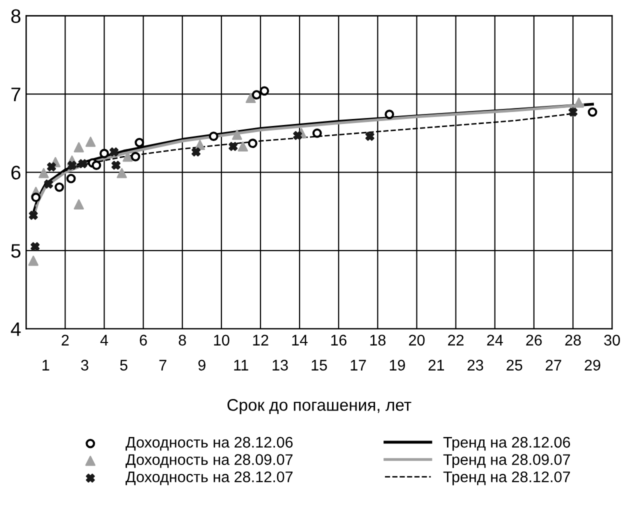  What do you see at coordinates (456, 340) in the screenshot?
I see `x-tick-label: 22` at bounding box center [456, 340].